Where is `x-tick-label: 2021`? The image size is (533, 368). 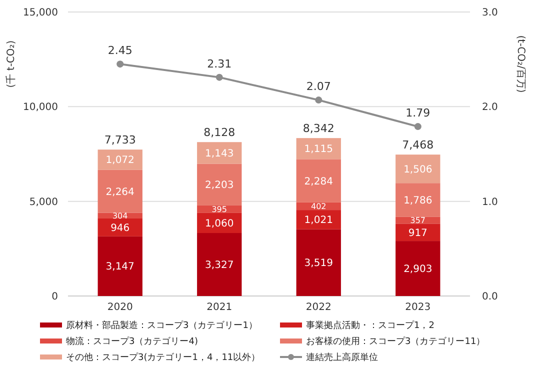 x-tick-label: 2021 is located at coordinates (219, 307).